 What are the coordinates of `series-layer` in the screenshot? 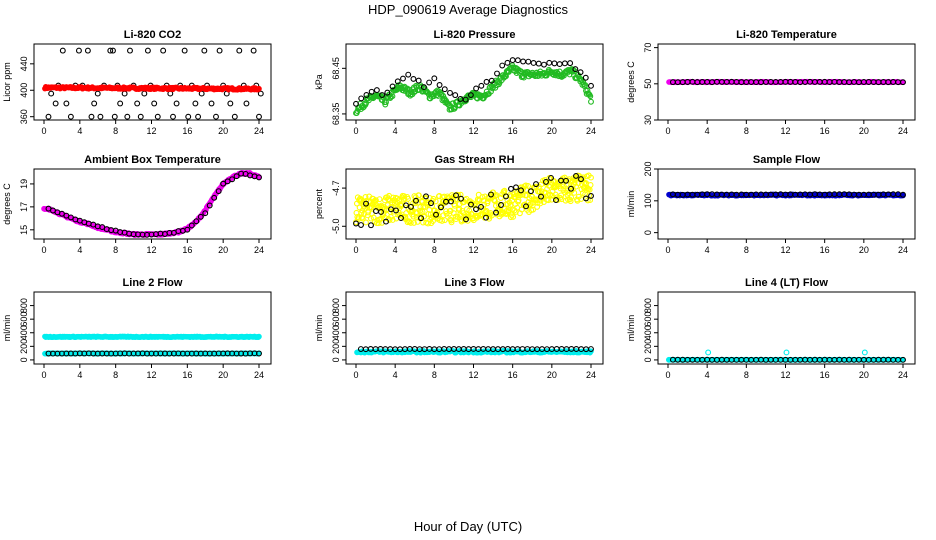 It's located at (786, 82).